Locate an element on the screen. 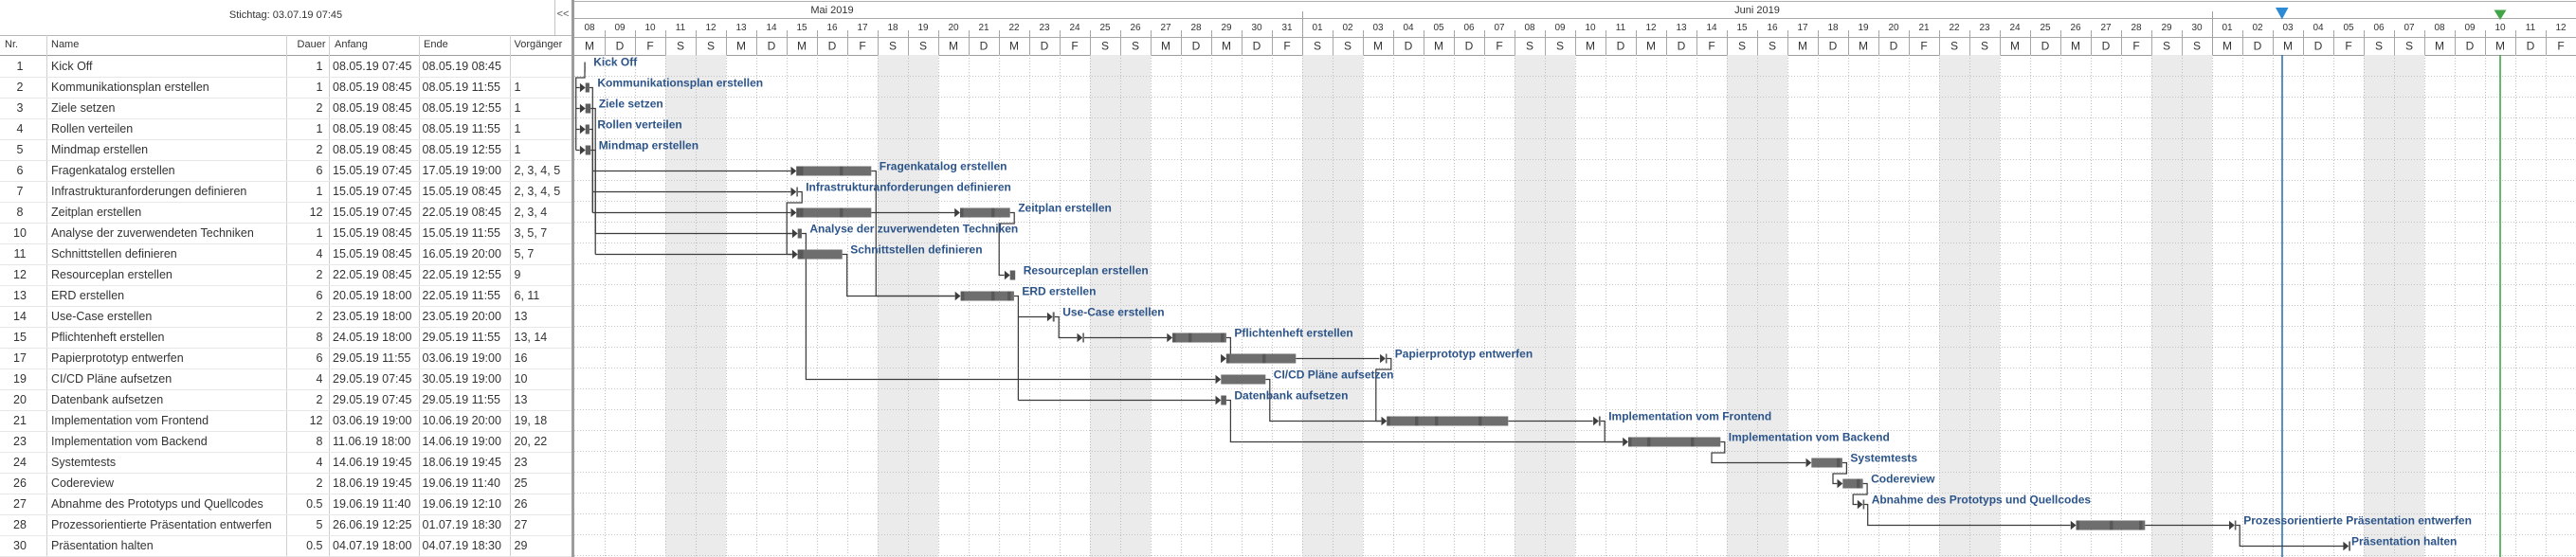 The width and height of the screenshot is (2576, 557). svg-text: 06 is located at coordinates (1469, 28).